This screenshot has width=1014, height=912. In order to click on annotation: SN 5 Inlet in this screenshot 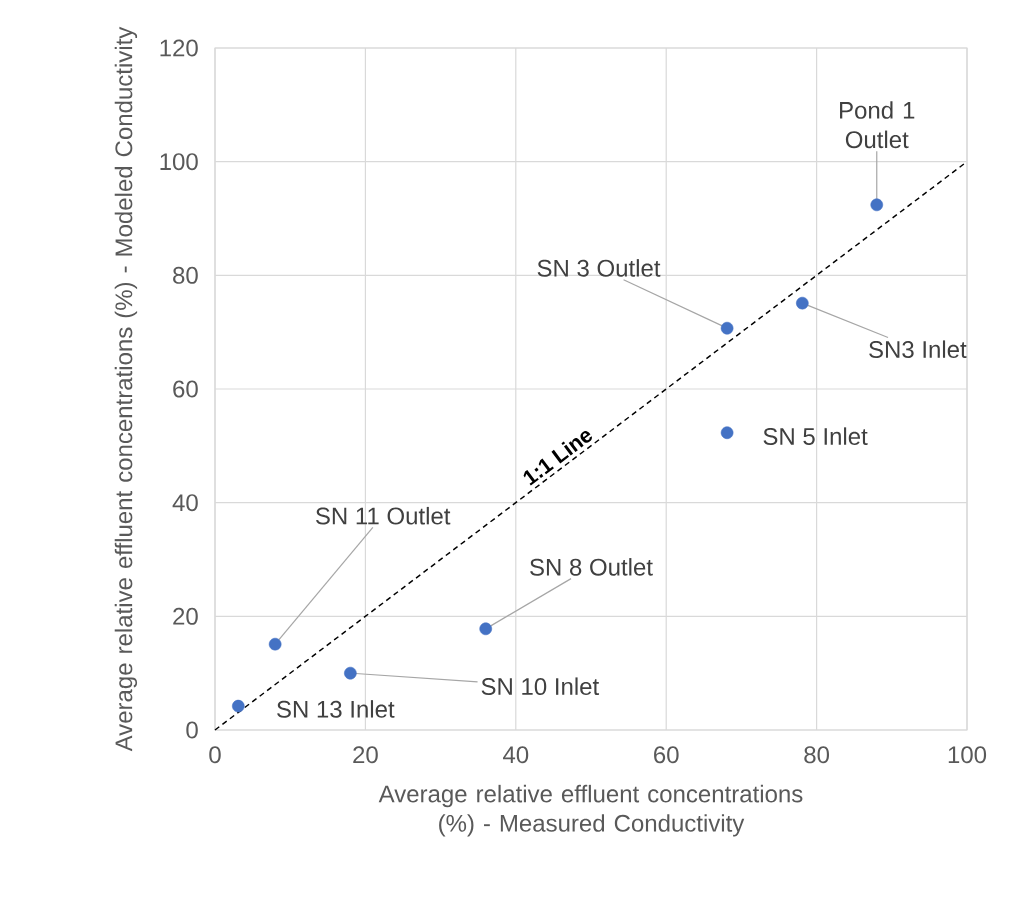, I will do `click(815, 436)`.